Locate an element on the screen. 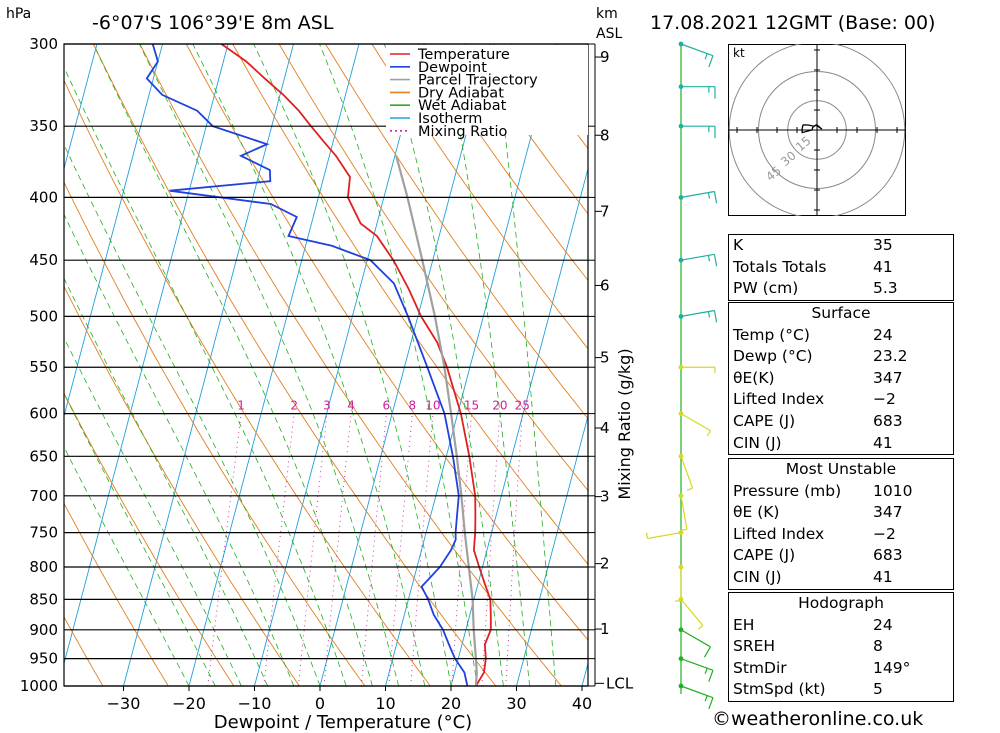 This screenshot has height=733, width=1000. pressure-tick-label: 500 is located at coordinates (43, 316).